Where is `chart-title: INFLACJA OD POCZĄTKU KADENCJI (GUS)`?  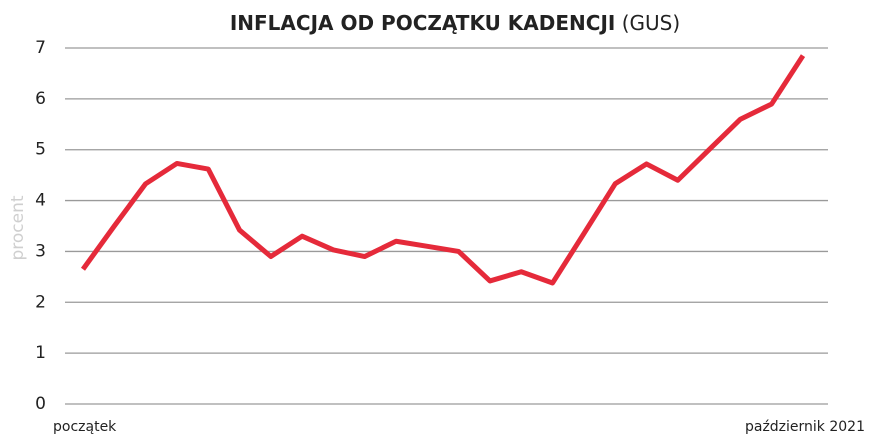
chart-title: INFLACJA OD POCZĄTKU KADENCJI (GUS) is located at coordinates (455, 23).